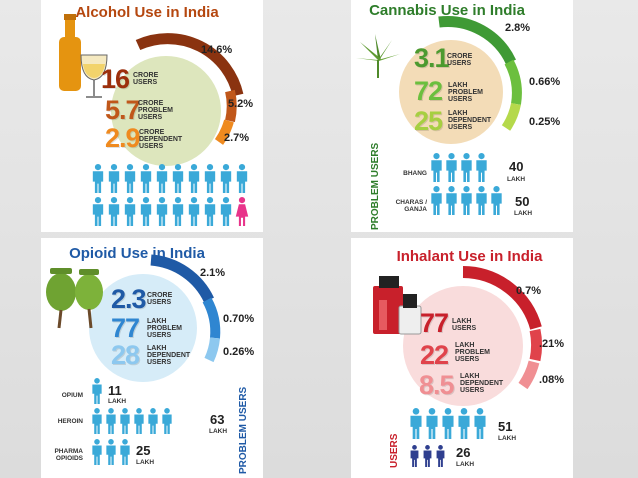 The width and height of the screenshot is (638, 478). Describe the element at coordinates (217, 419) in the screenshot. I see `opioid-row-value-heroin: 63` at that location.